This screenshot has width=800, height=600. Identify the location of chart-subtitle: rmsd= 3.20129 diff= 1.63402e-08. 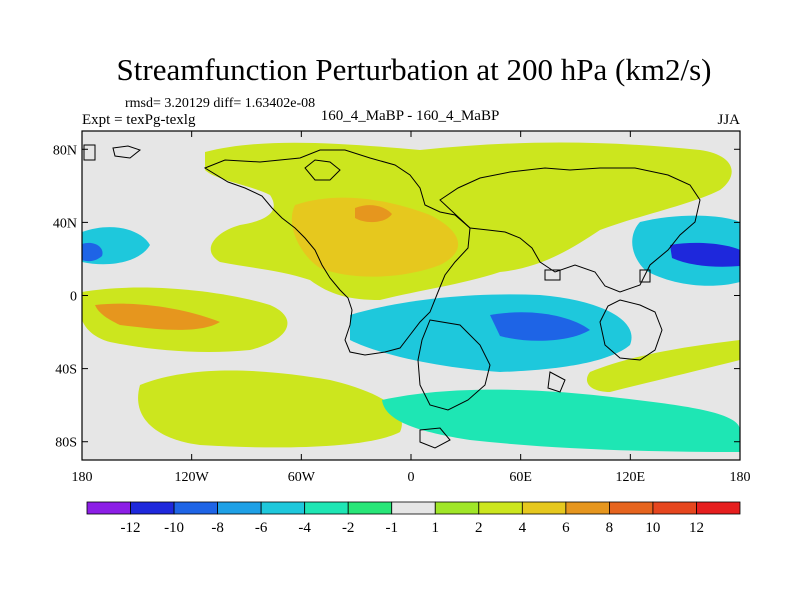
(220, 103).